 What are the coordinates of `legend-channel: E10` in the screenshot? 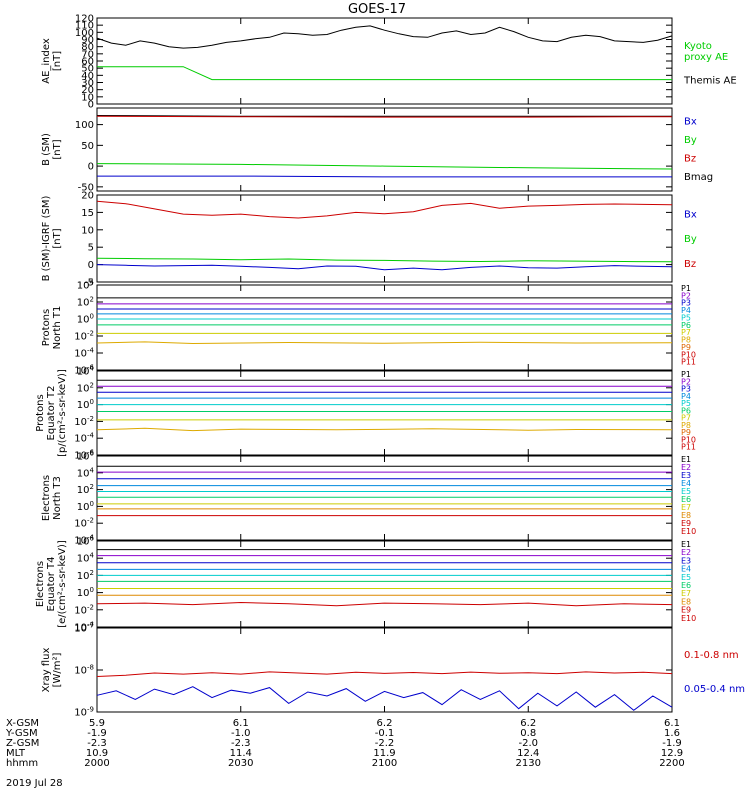 It's located at (688, 531).